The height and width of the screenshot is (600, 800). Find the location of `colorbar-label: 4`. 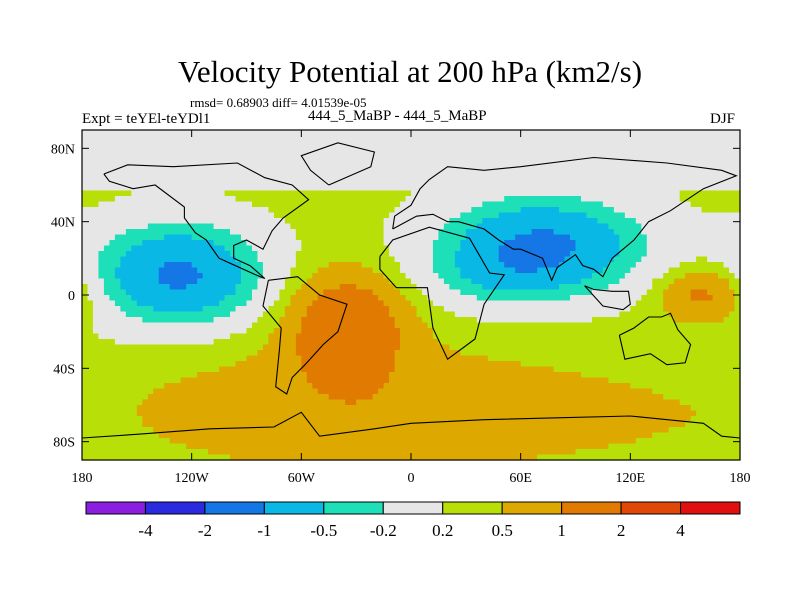

colorbar-label: 4 is located at coordinates (680, 530).